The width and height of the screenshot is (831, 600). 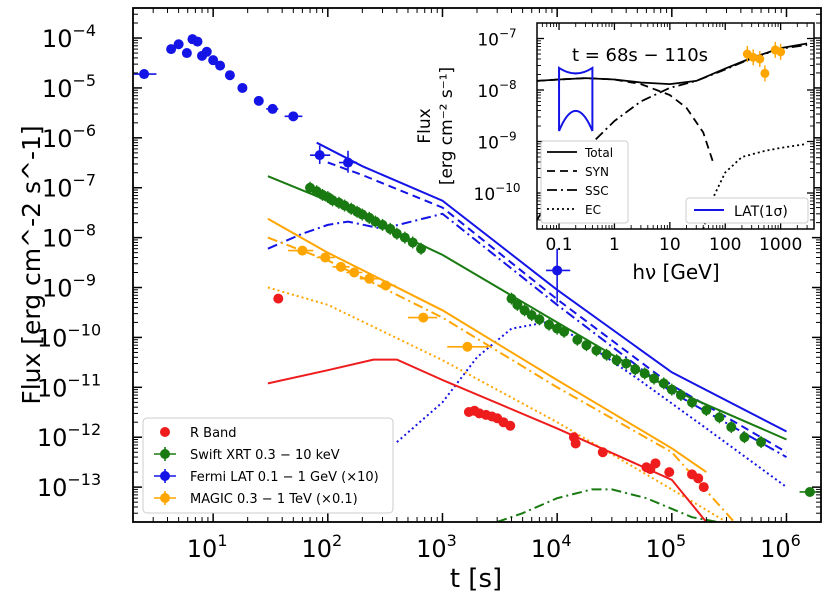 What do you see at coordinates (597, 172) in the screenshot?
I see `inset-legend-label: SYN` at bounding box center [597, 172].